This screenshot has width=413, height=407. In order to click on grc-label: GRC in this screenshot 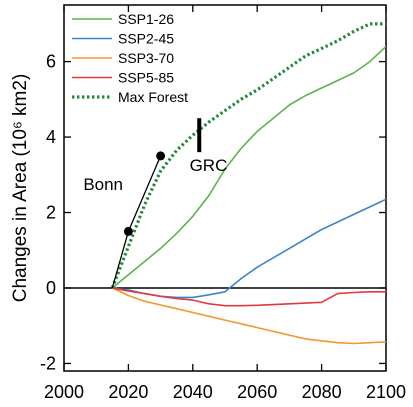, I will do `click(209, 165)`.